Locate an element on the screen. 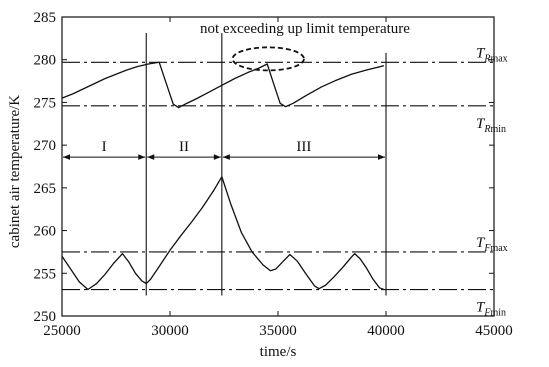 This screenshot has width=549, height=367. highlight-ellipse is located at coordinates (268, 59).